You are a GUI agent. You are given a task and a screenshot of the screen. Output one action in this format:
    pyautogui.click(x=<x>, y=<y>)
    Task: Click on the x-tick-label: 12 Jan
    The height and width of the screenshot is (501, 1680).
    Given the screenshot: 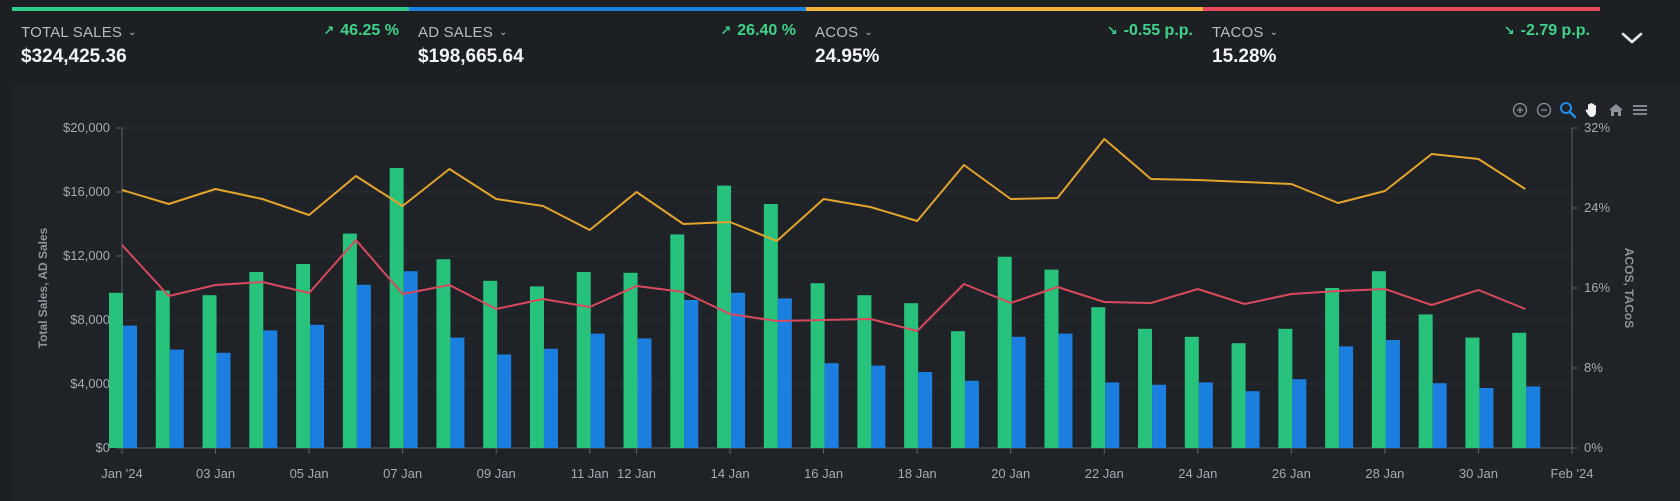 What is the action you would take?
    pyautogui.click(x=636, y=473)
    